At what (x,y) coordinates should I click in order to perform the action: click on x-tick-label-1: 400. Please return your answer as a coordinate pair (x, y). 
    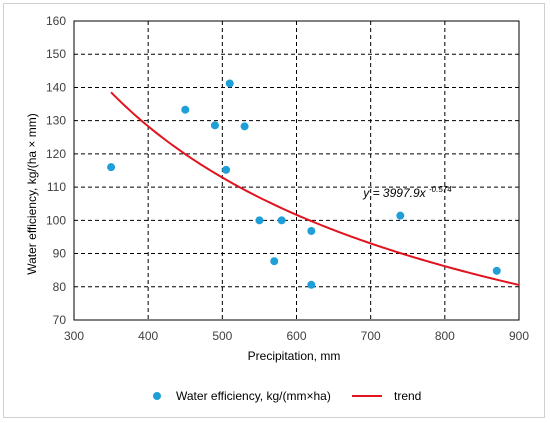
    Looking at the image, I should click on (148, 336).